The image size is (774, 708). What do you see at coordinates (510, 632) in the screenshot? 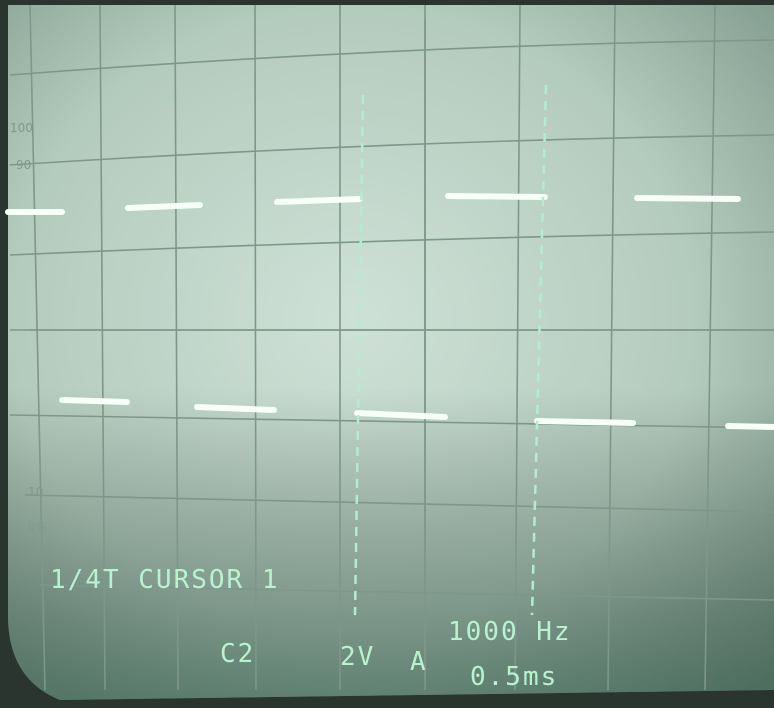
I see `frequency-readout: 1000 Hz` at bounding box center [510, 632].